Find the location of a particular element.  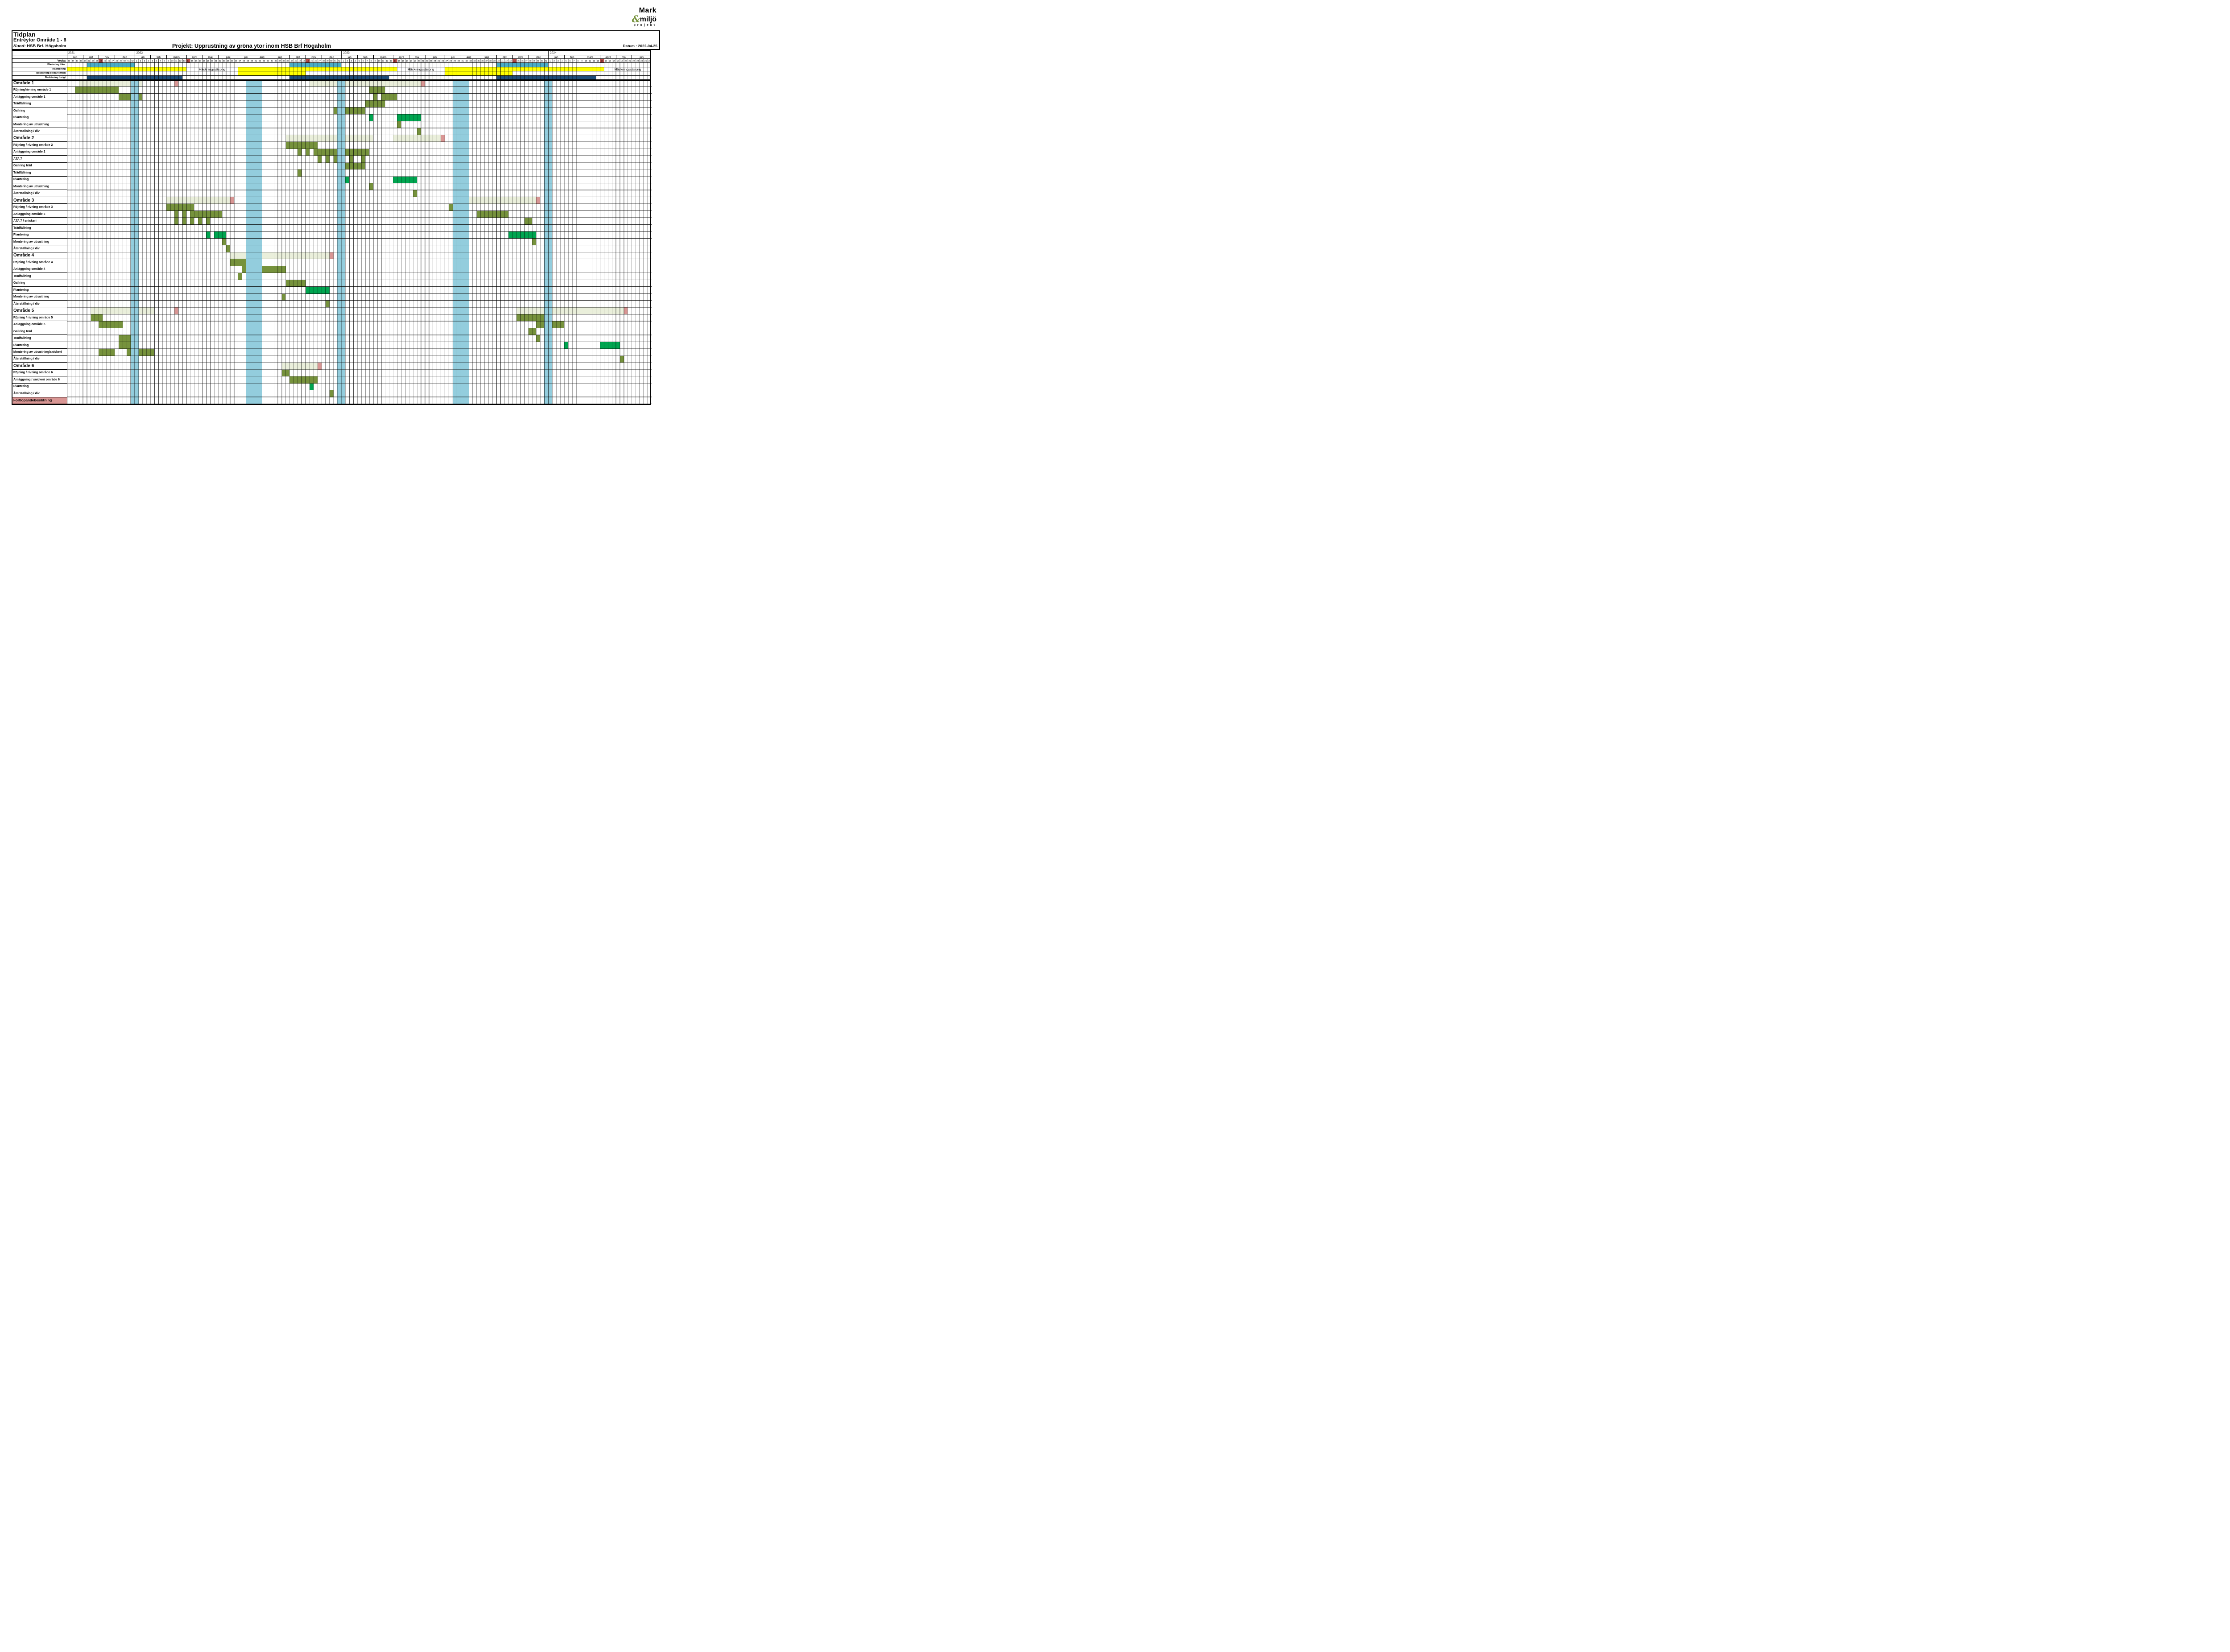

month-label: dec is located at coordinates (331, 57).